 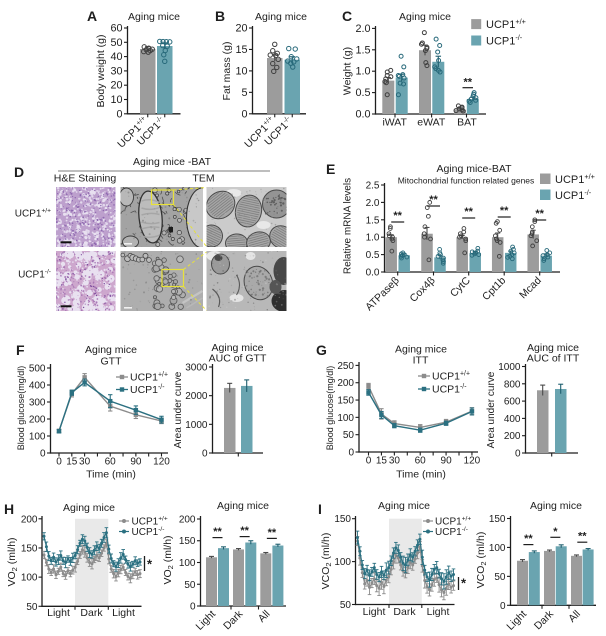 I want to click on svg-text: TEM, so click(x=203, y=179).